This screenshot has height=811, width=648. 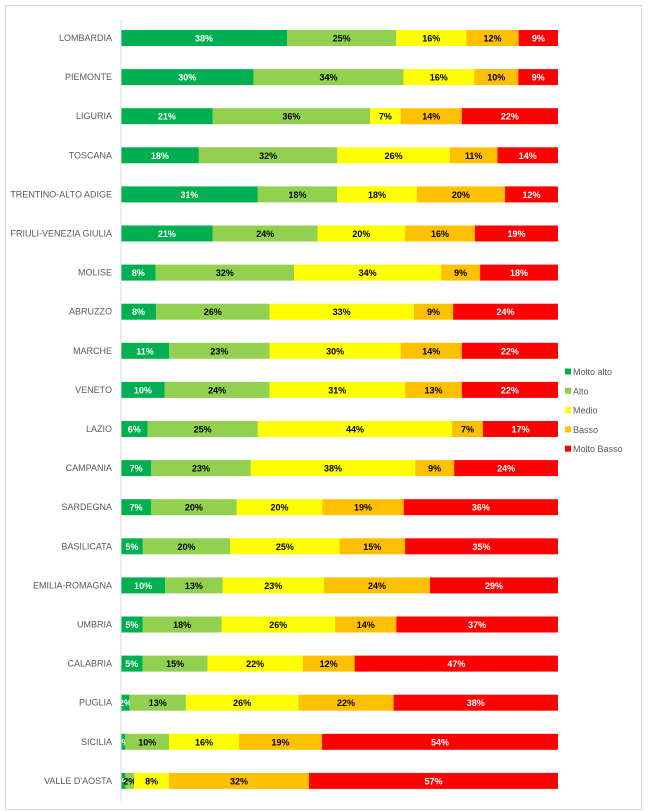 I want to click on category-label: ABRUZZO, so click(x=90, y=312).